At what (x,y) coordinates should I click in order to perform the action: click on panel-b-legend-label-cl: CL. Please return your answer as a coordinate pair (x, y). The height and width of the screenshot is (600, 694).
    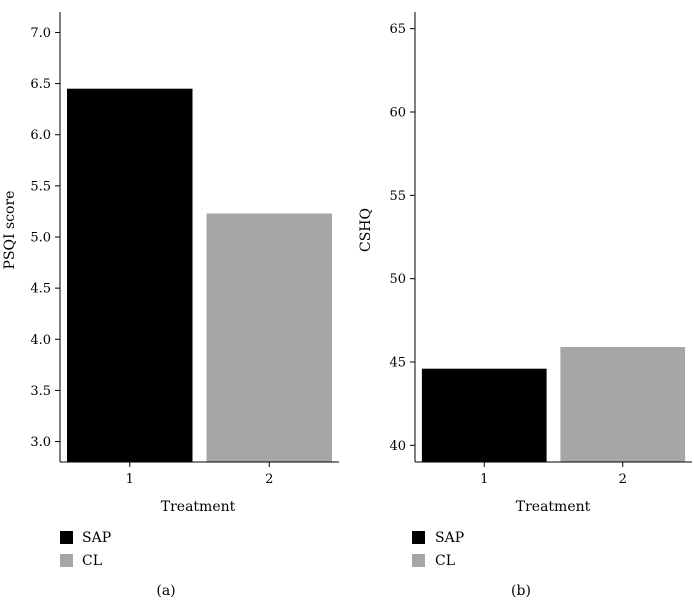
    Looking at the image, I should click on (445, 561).